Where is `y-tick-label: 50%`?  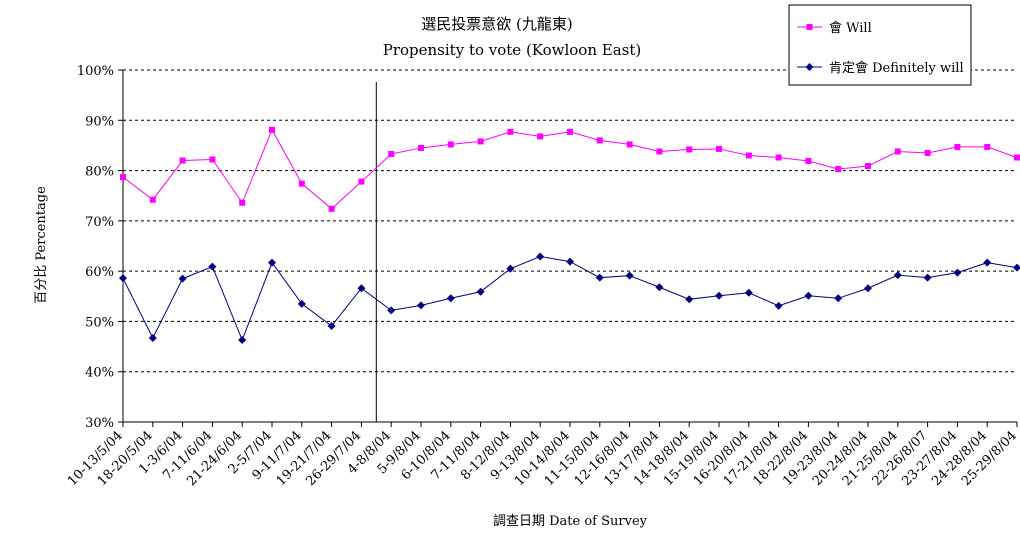 y-tick-label: 50% is located at coordinates (99, 322).